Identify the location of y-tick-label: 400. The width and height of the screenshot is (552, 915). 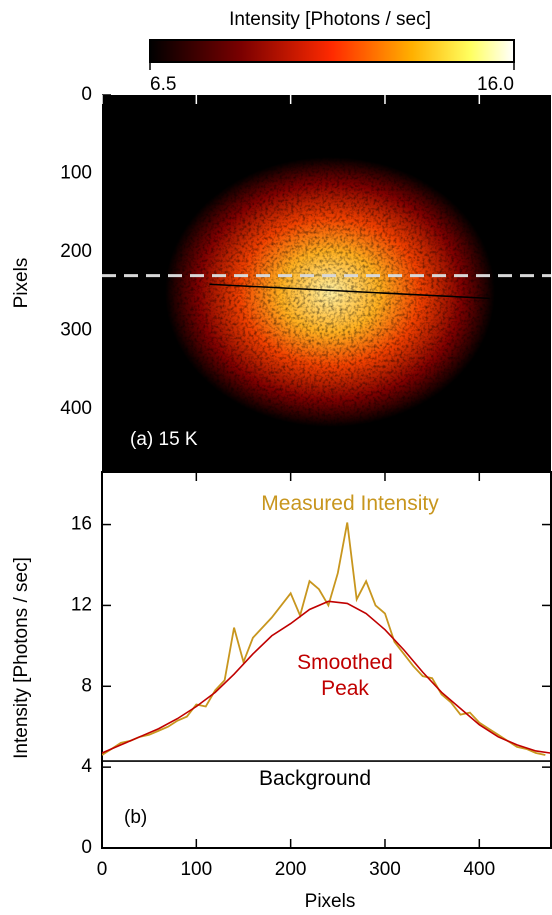
(76, 408).